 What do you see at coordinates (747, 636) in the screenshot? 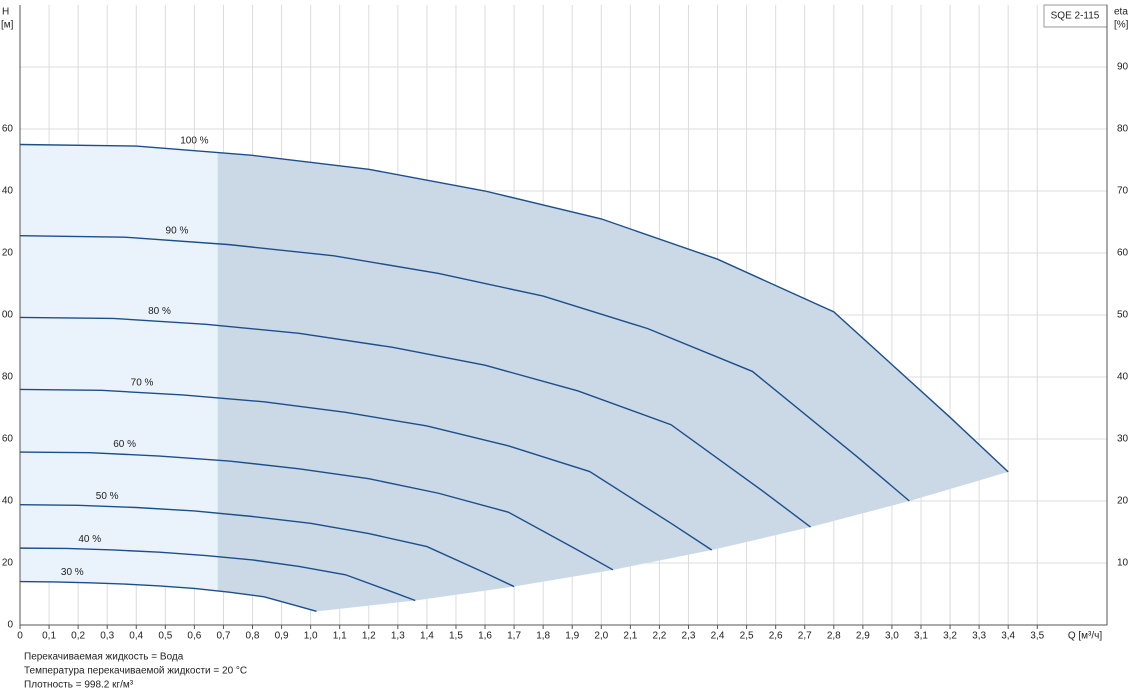
I see `x-tick-label: 2,5` at bounding box center [747, 636].